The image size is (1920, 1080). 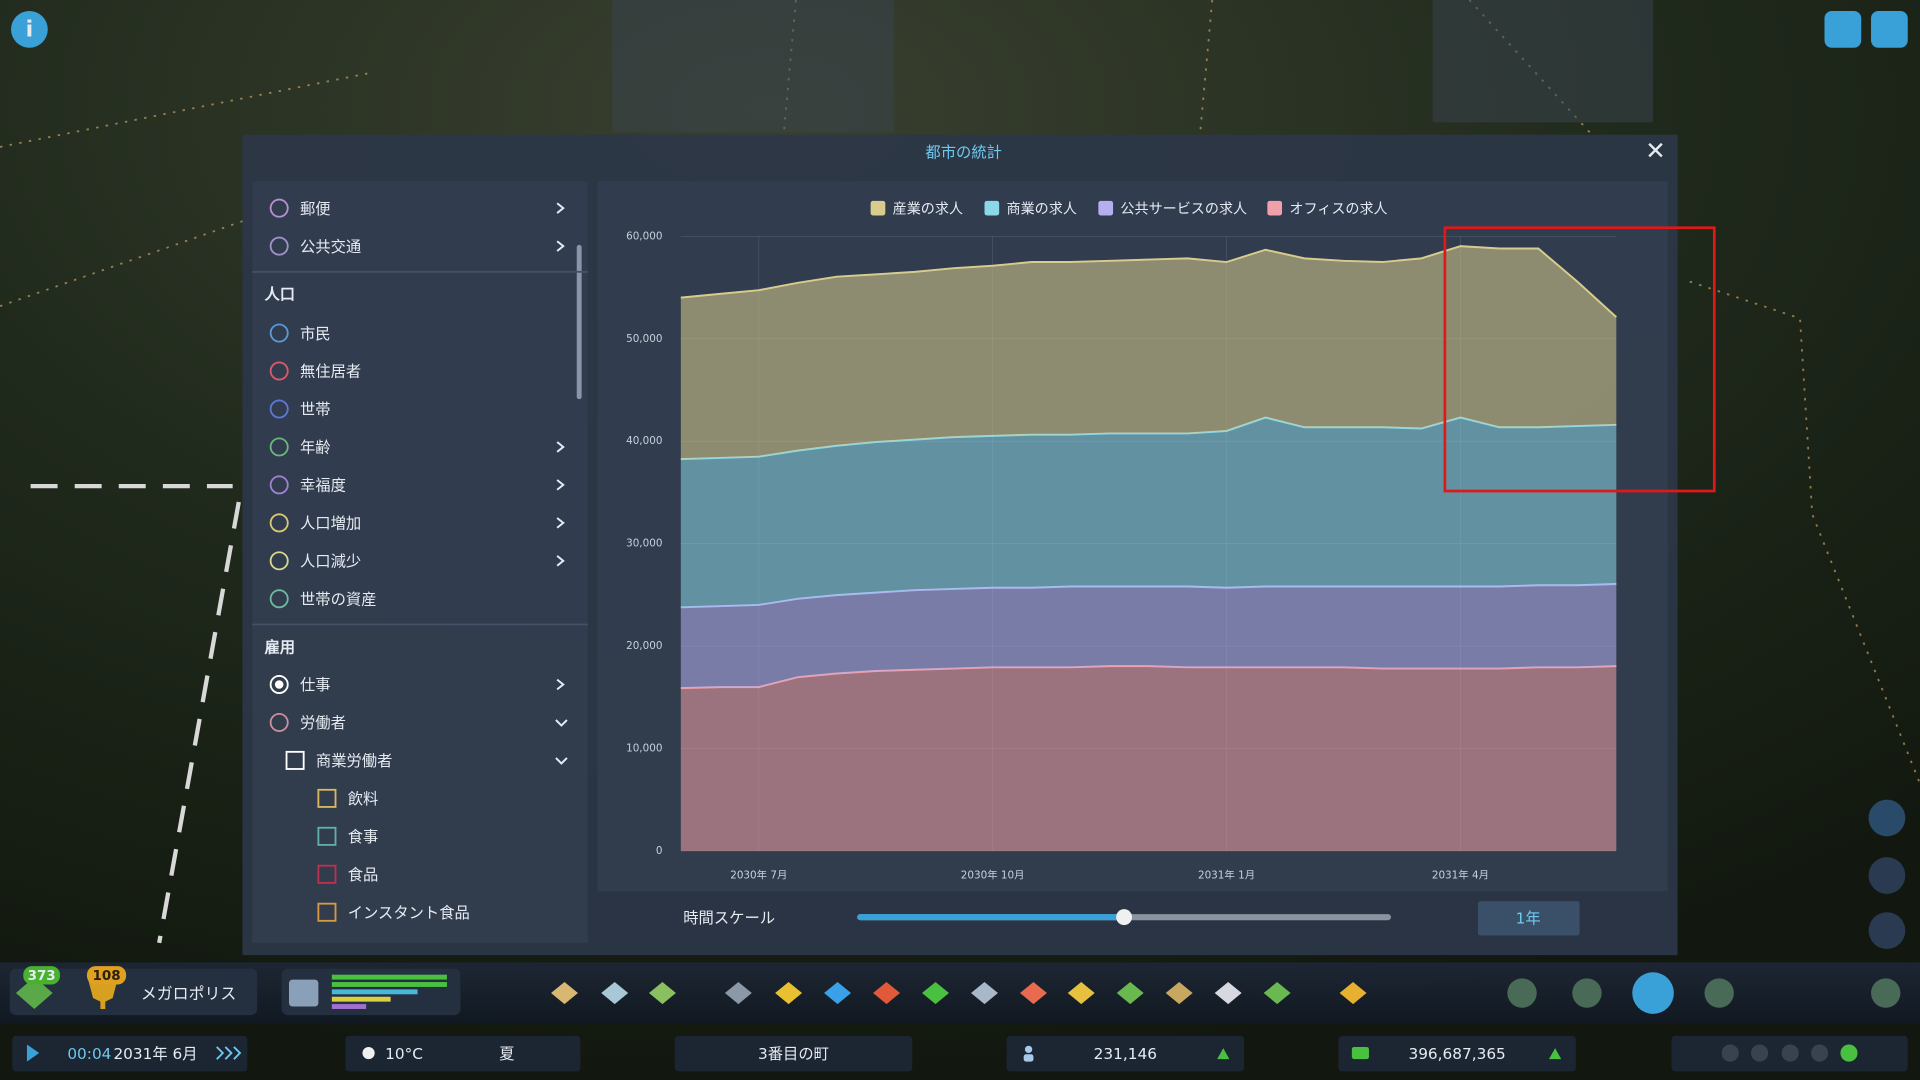 What do you see at coordinates (330, 562) in the screenshot?
I see `sidebar-item: 人口減少` at bounding box center [330, 562].